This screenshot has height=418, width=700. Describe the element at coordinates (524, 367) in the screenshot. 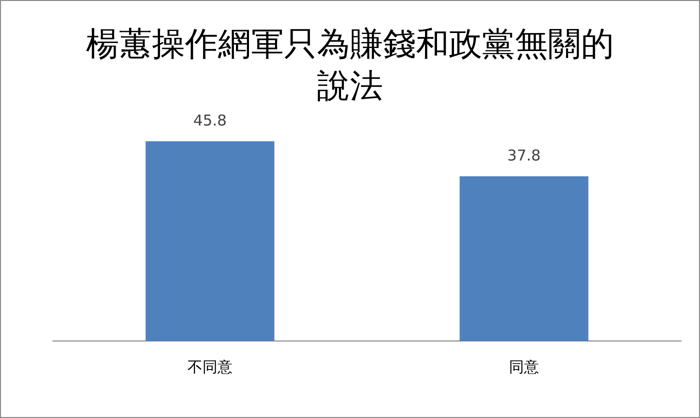

I see `x-tick-label: 同意` at that location.